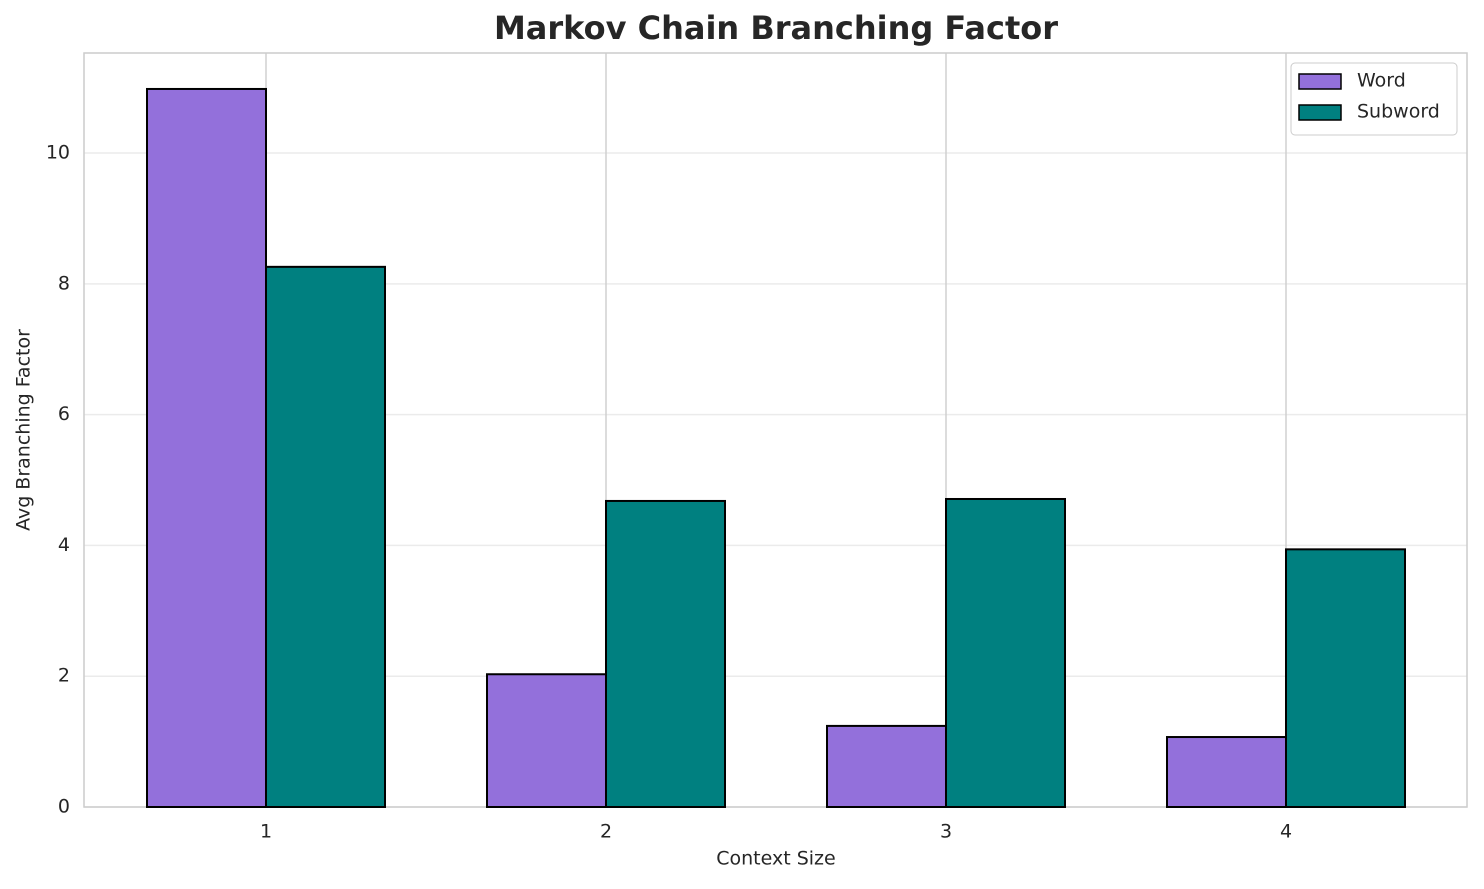 This screenshot has width=1484, height=889. I want to click on x-tick-label: 2, so click(606, 832).